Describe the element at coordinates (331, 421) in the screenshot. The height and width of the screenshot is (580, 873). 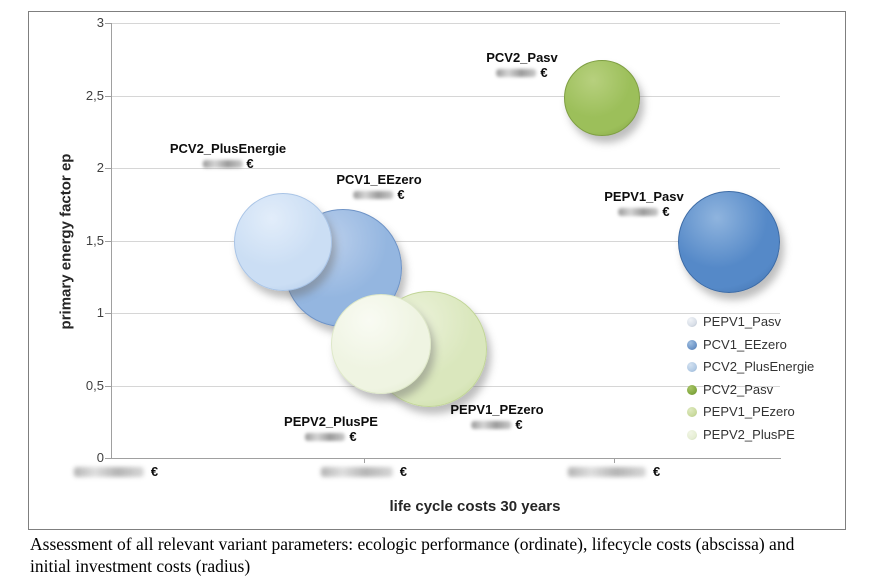
I see `series-name: PEPV2_PlusPE` at that location.